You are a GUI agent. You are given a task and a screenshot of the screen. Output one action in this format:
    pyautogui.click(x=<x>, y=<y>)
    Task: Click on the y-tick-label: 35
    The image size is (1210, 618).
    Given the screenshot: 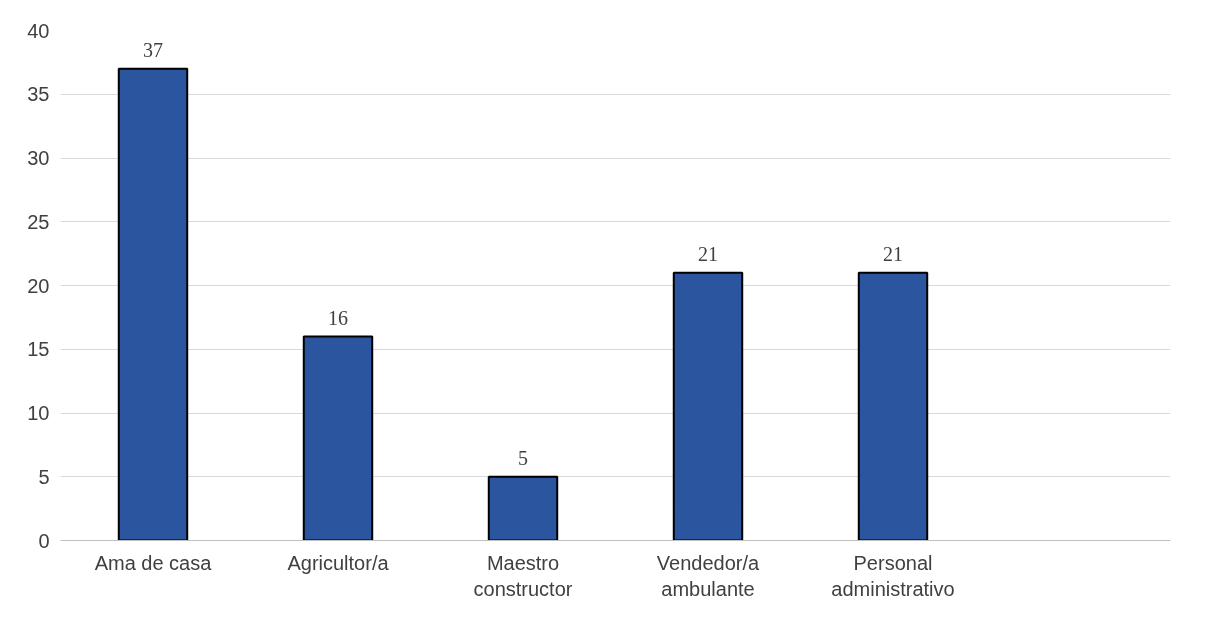 What is the action you would take?
    pyautogui.click(x=38, y=94)
    